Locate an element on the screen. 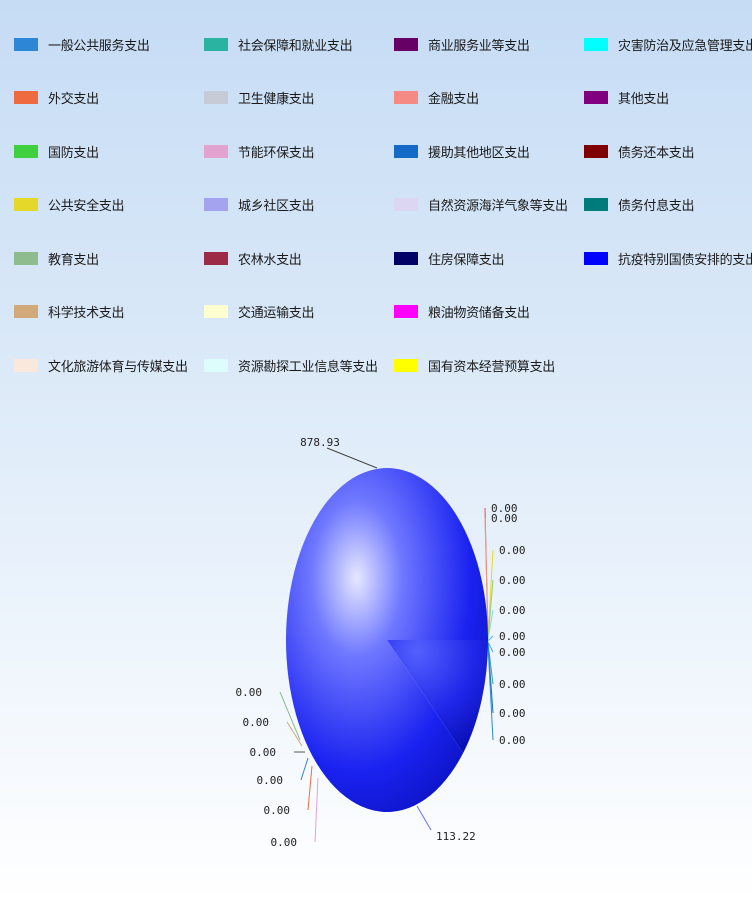 The width and height of the screenshot is (752, 903). legend-label: 国防支出 is located at coordinates (73, 153).